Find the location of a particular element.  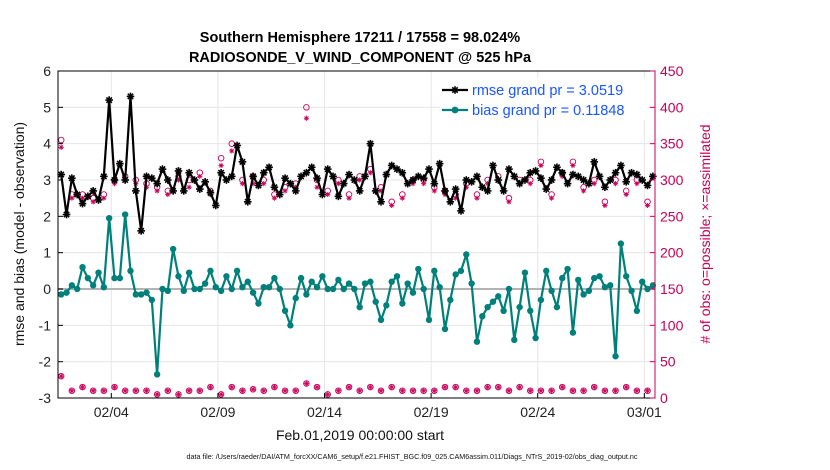

y-left-tick-label: 2 is located at coordinates (47, 216).